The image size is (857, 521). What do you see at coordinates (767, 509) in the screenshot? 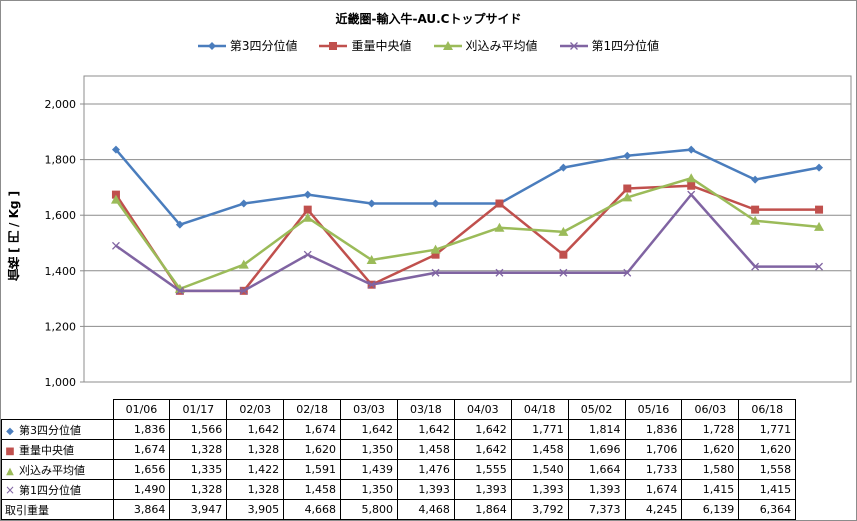
I see `table-cell: 6,364` at bounding box center [767, 509].